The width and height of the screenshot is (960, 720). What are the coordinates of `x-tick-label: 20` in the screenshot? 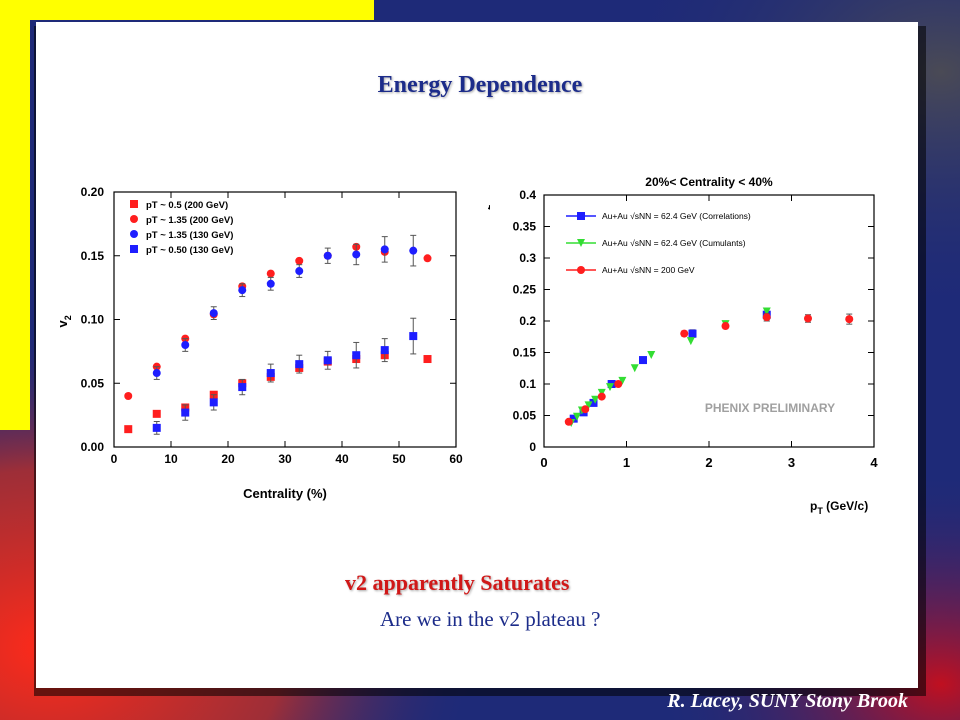 It's located at (228, 459).